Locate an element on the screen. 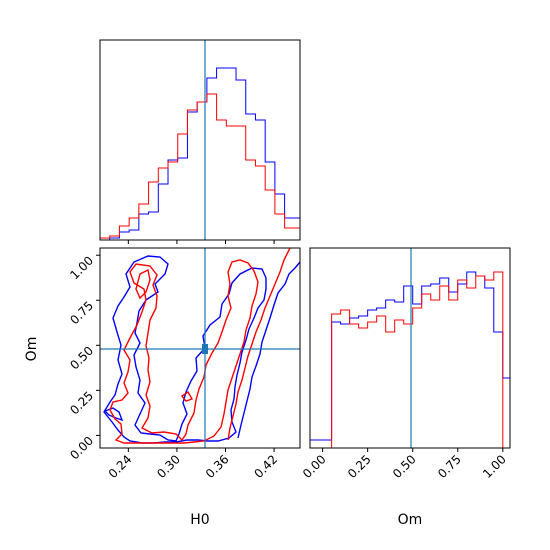 The width and height of the screenshot is (550, 550). hist-Om-x-tick-label: 0.50 is located at coordinates (404, 466).